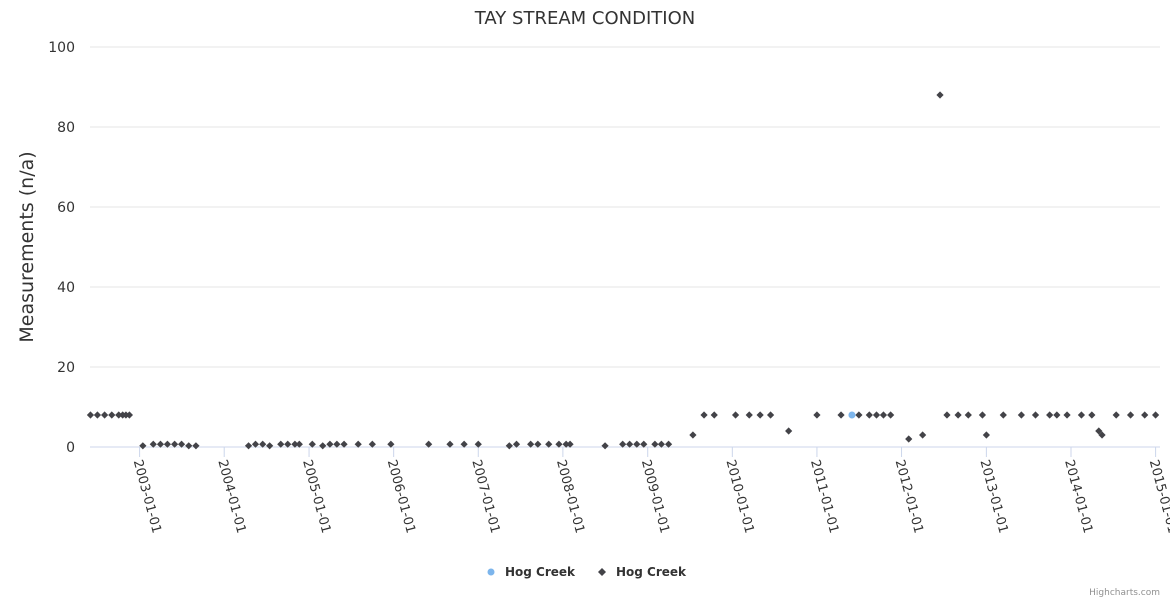 Image resolution: width=1170 pixels, height=600 pixels. I want to click on legend-marker-diamond-icon, so click(602, 572).